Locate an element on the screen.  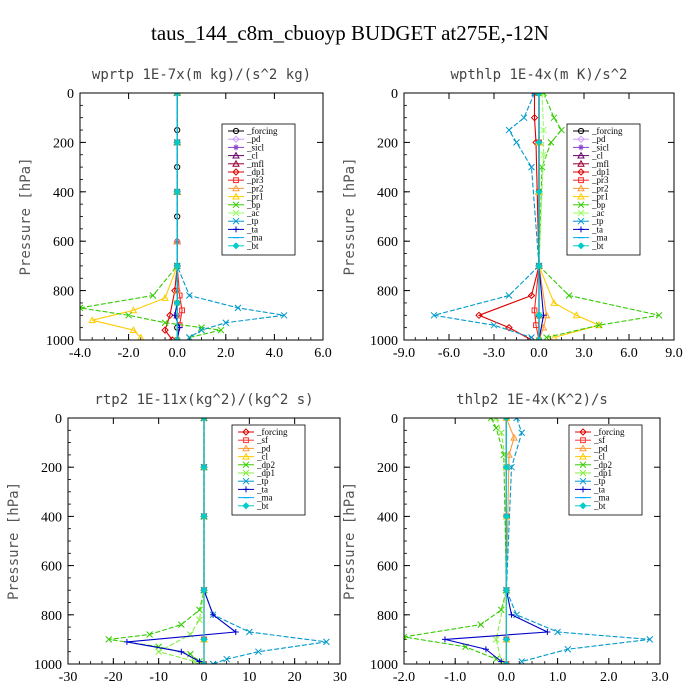
legend-entry: _tp is located at coordinates (599, 481).